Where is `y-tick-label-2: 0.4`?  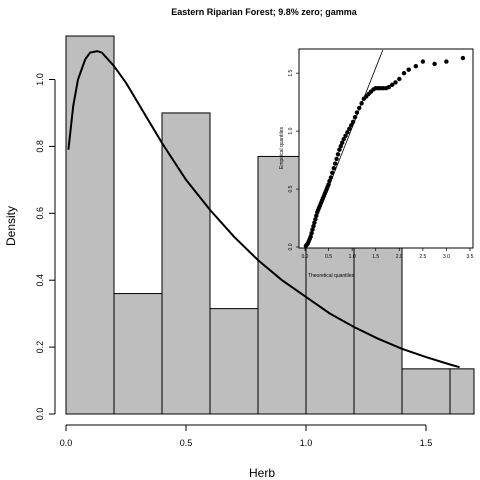 y-tick-label-2: 0.4 is located at coordinates (40, 280).